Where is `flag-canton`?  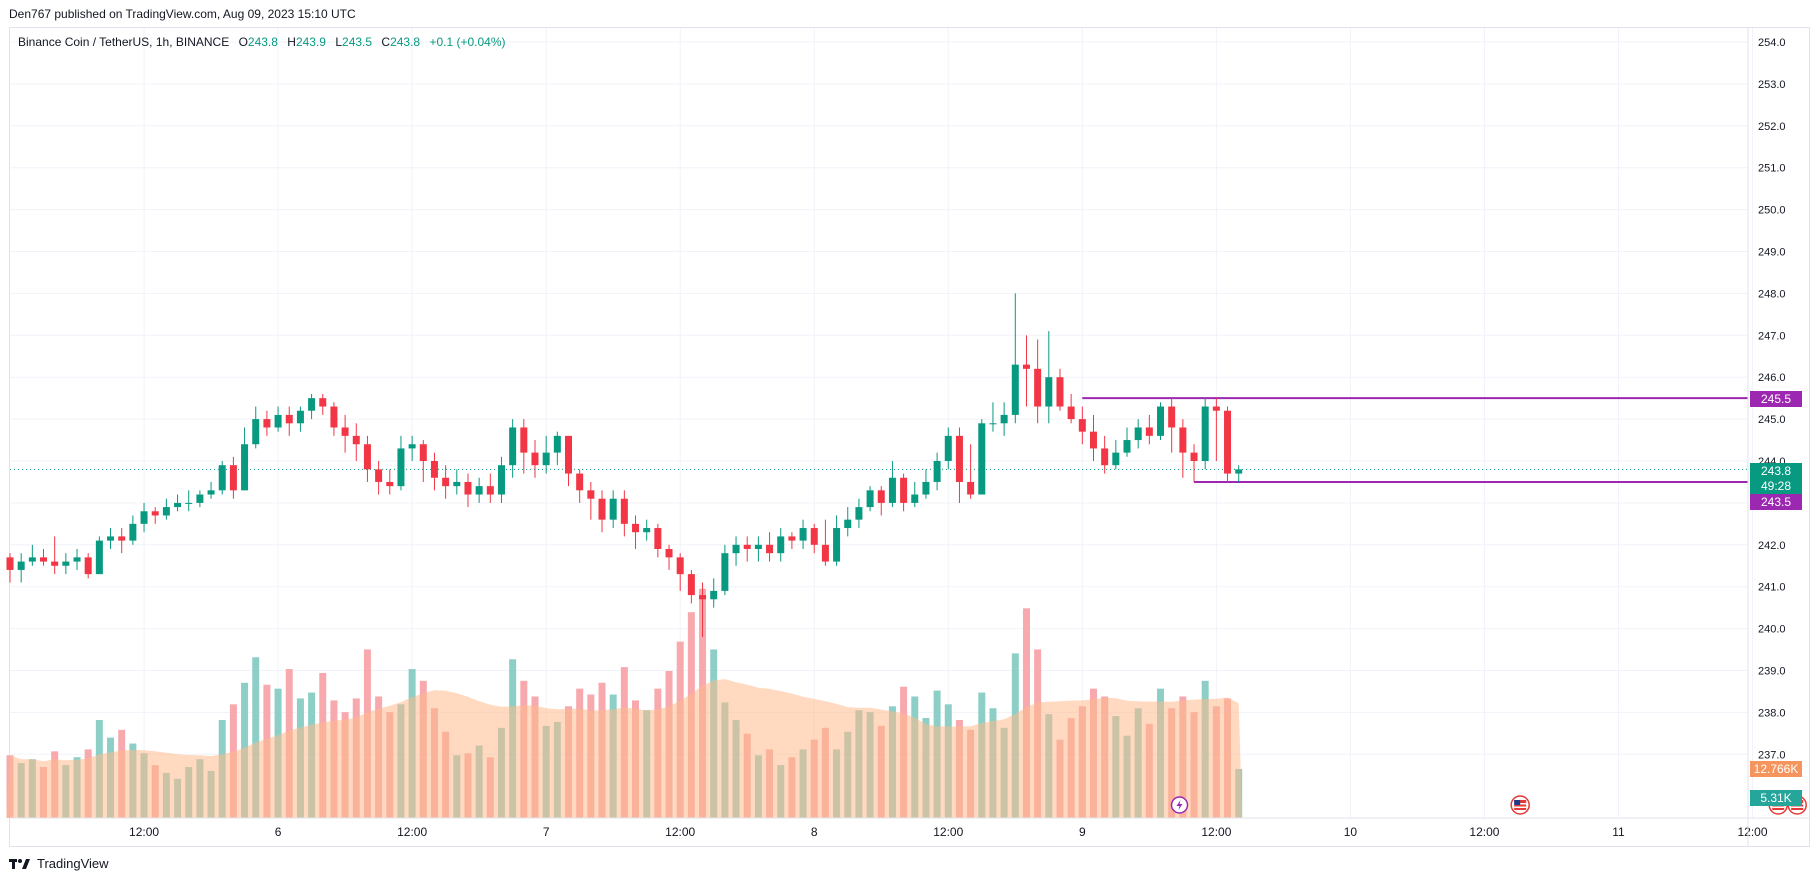 flag-canton is located at coordinates (1517, 802).